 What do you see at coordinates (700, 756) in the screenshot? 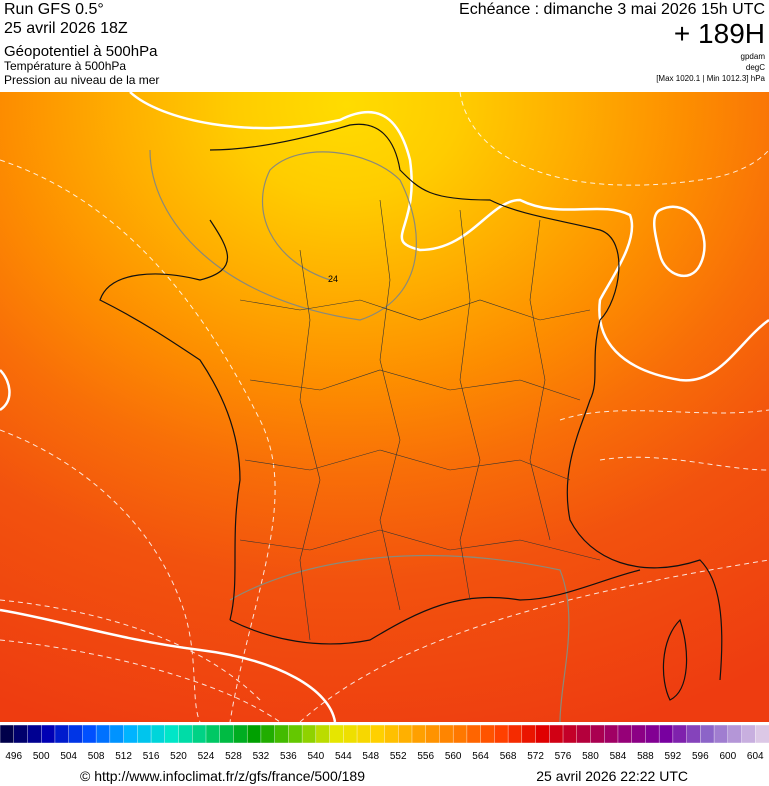
I see `scale-label: 596` at bounding box center [700, 756].